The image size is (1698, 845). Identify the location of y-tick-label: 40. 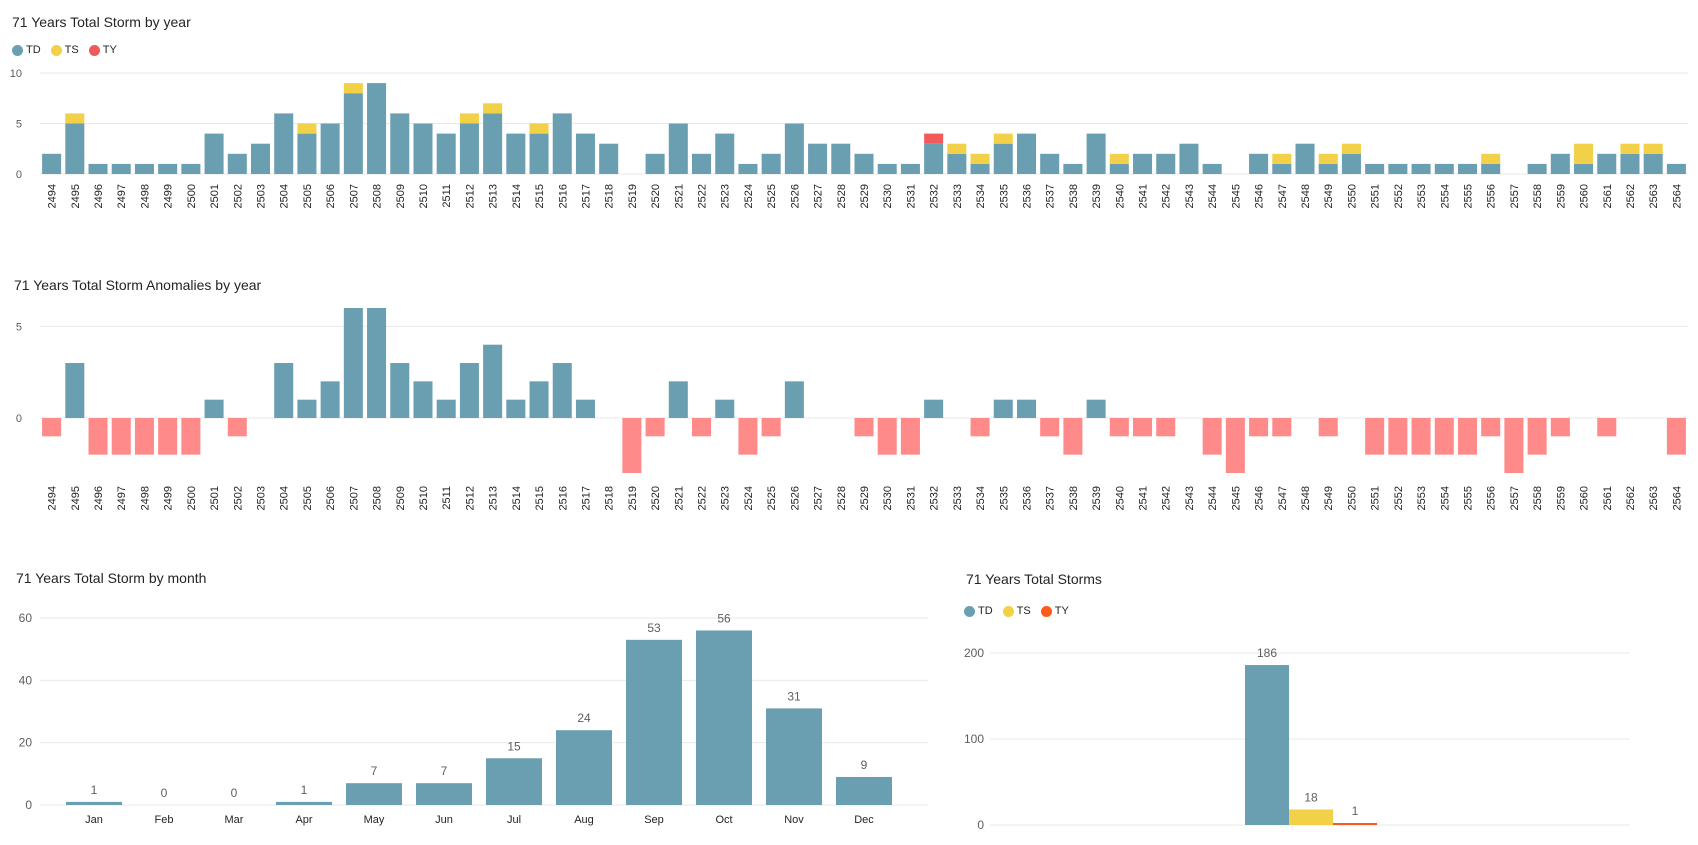
(26, 680).